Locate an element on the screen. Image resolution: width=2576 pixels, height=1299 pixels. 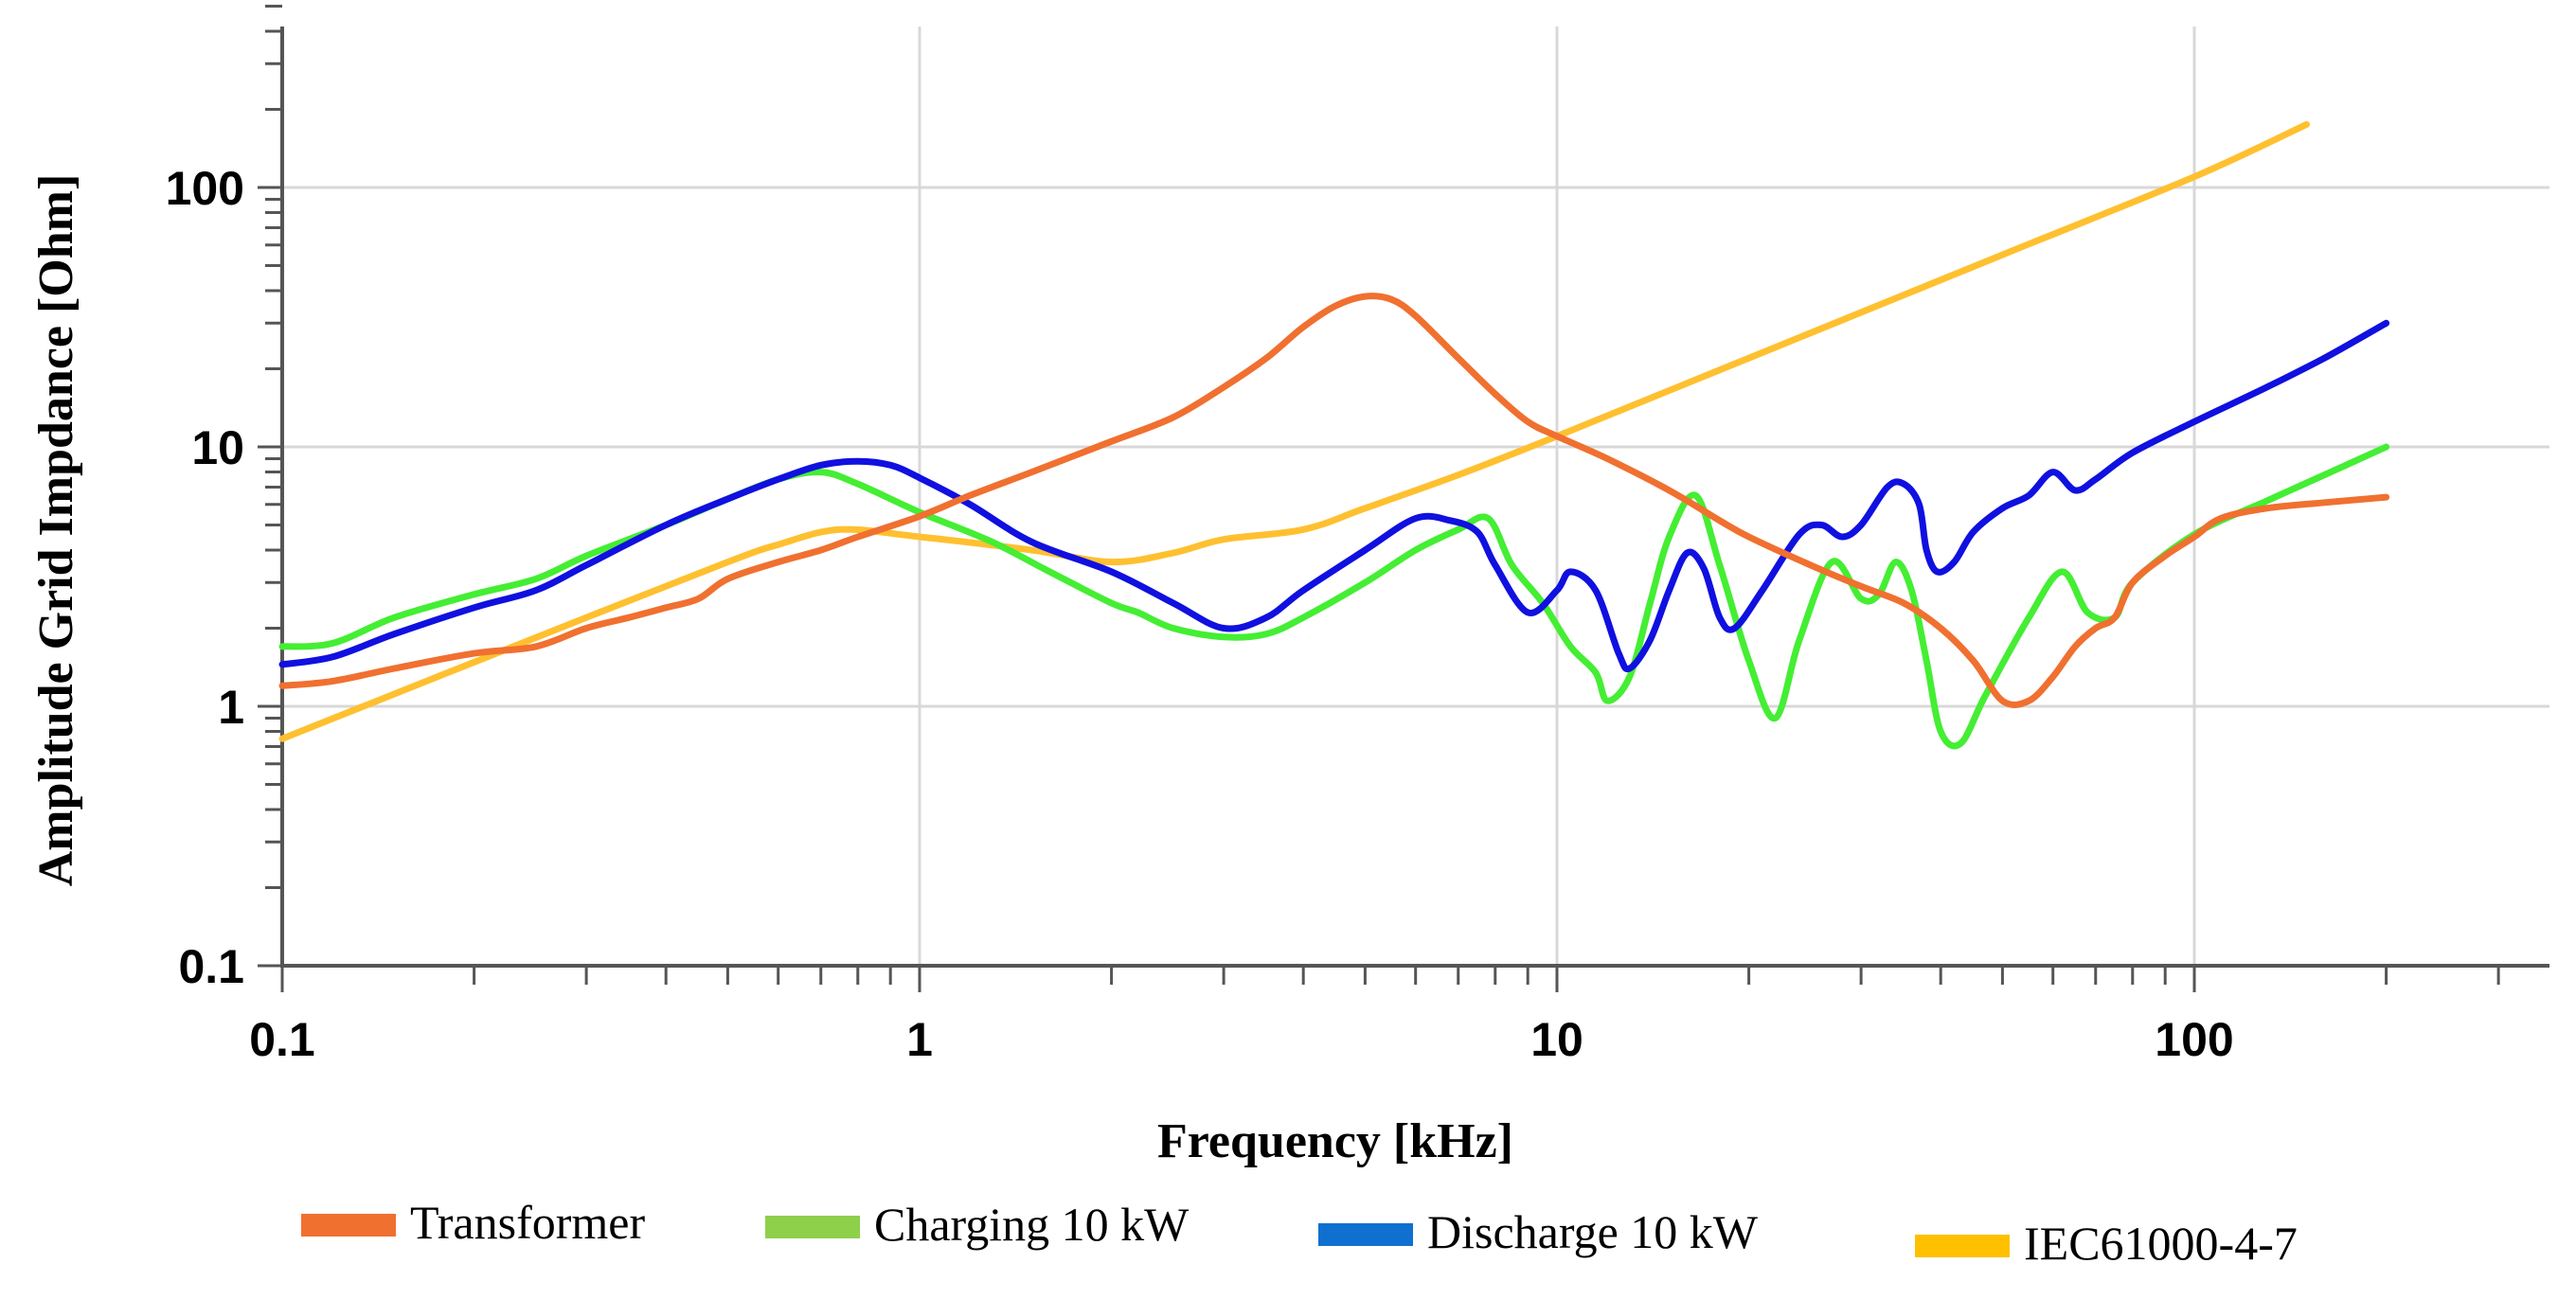
legend-item: IEC61000-4-7 is located at coordinates (2106, 1243).